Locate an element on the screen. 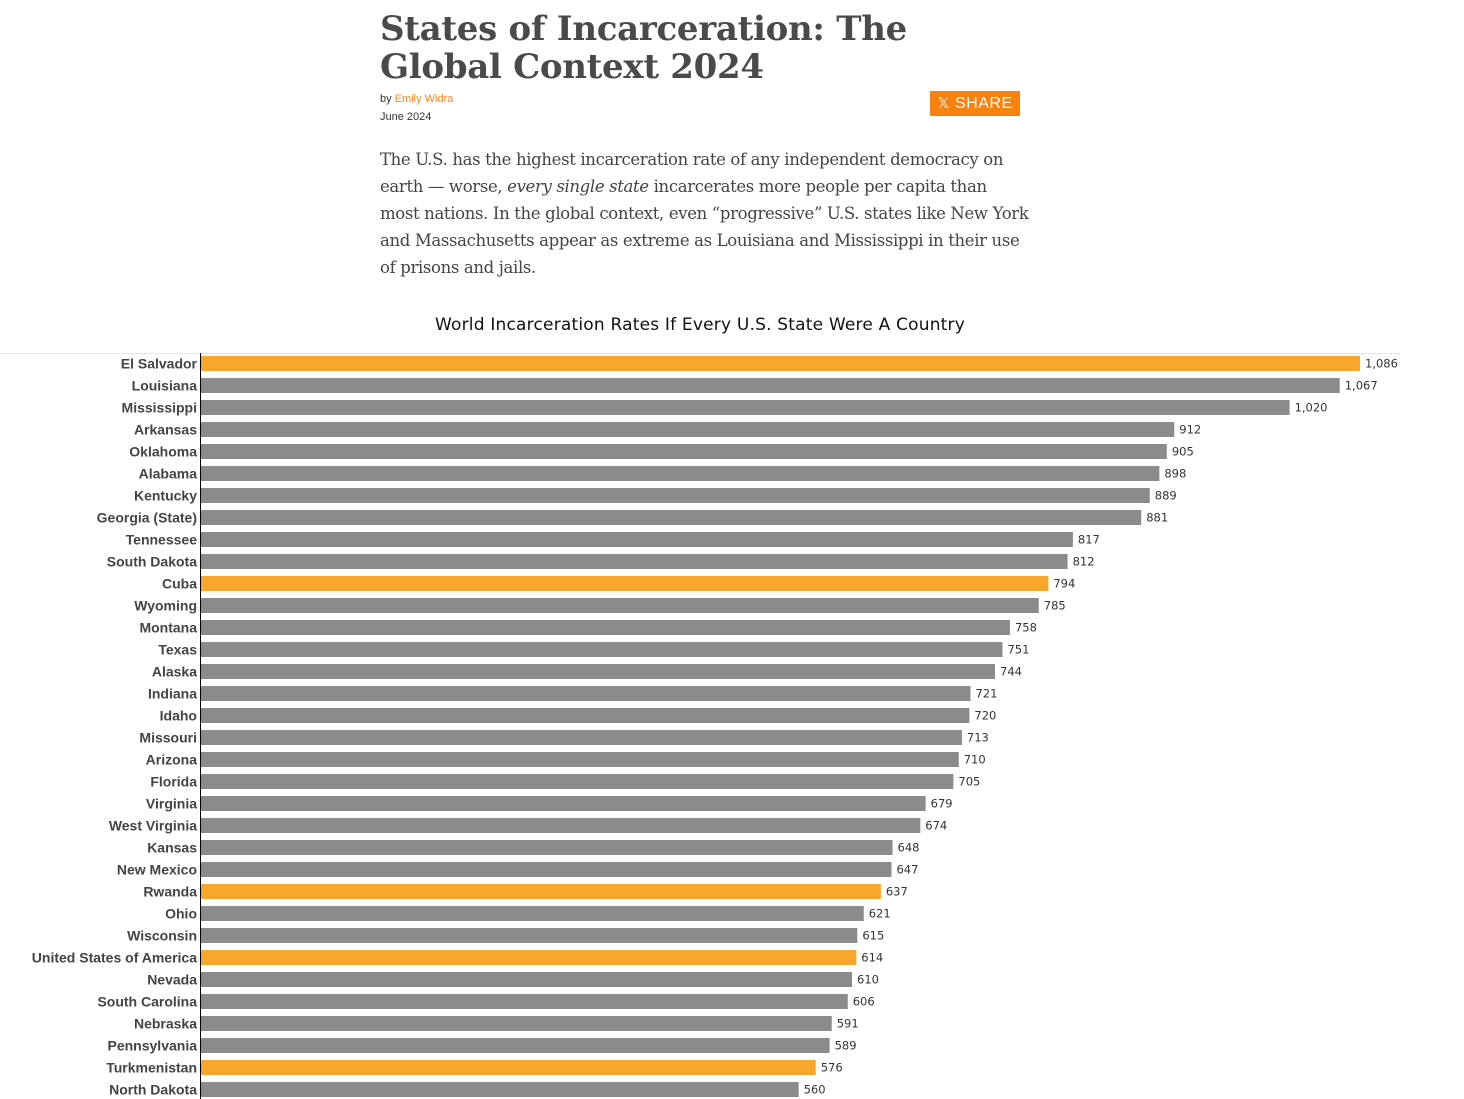  category-label: Wisconsin is located at coordinates (162, 936).